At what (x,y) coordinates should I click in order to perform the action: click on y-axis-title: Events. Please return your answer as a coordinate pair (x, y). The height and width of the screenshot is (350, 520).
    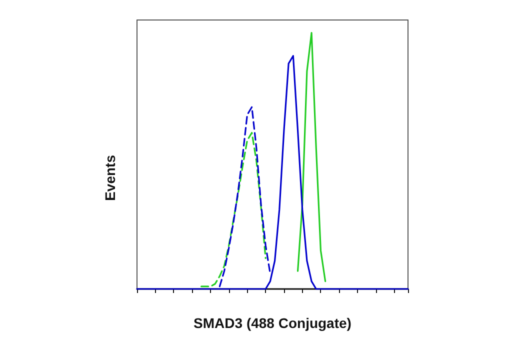
    Looking at the image, I should click on (110, 177).